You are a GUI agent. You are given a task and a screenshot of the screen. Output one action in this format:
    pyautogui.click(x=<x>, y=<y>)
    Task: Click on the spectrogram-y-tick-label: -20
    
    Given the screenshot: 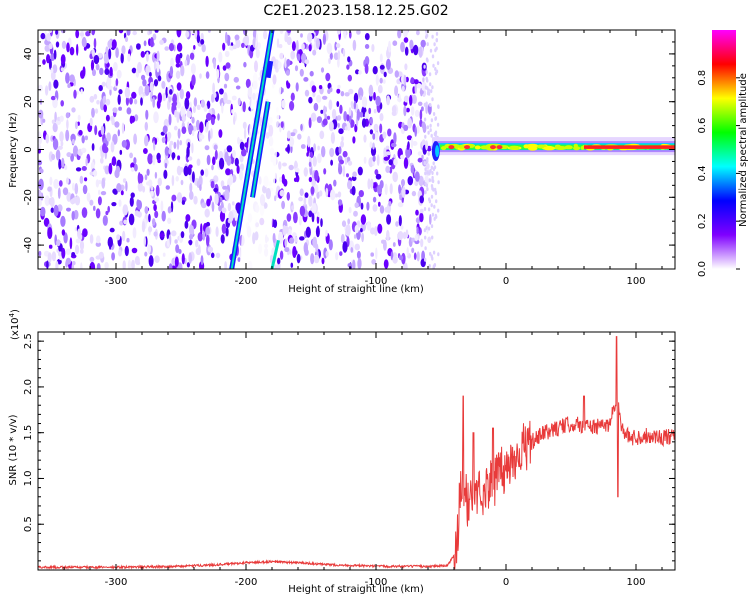 What is the action you would take?
    pyautogui.click(x=28, y=197)
    